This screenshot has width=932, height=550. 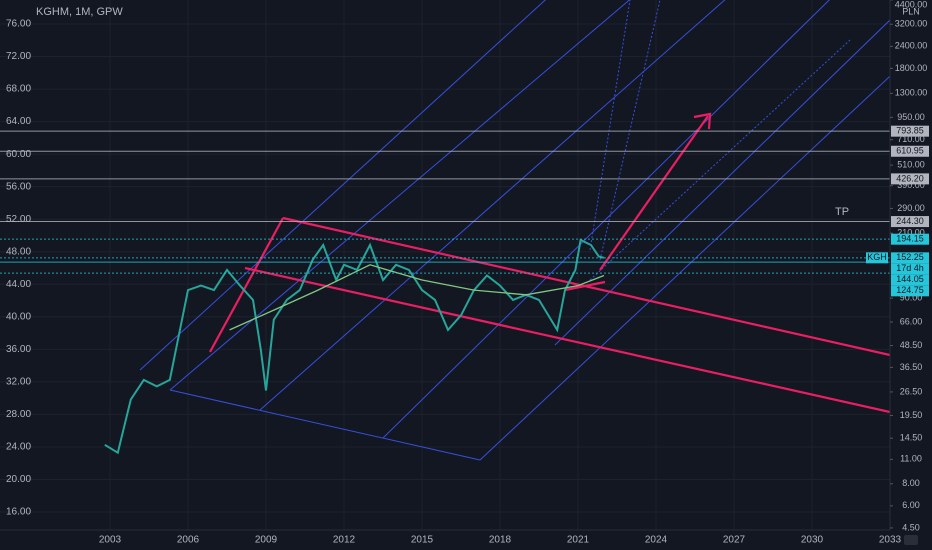 I want to click on y-tick-label: 2400.00, so click(x=911, y=46).